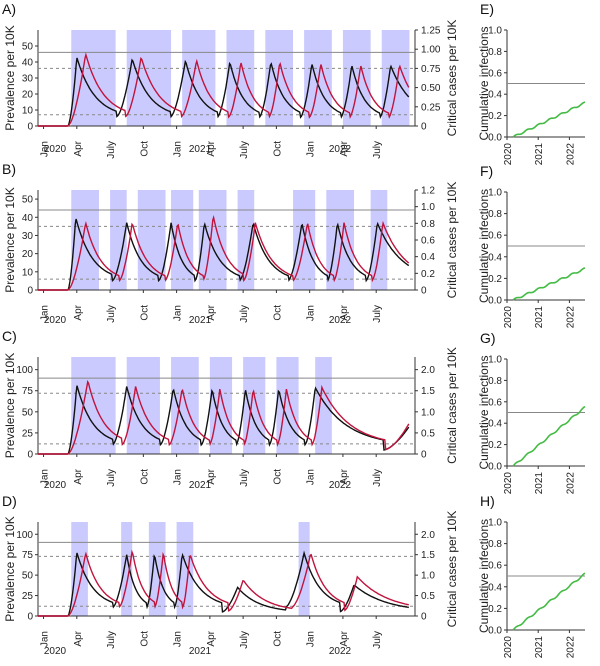 This screenshot has width=600, height=666. I want to click on panel-label: G), so click(488, 338).